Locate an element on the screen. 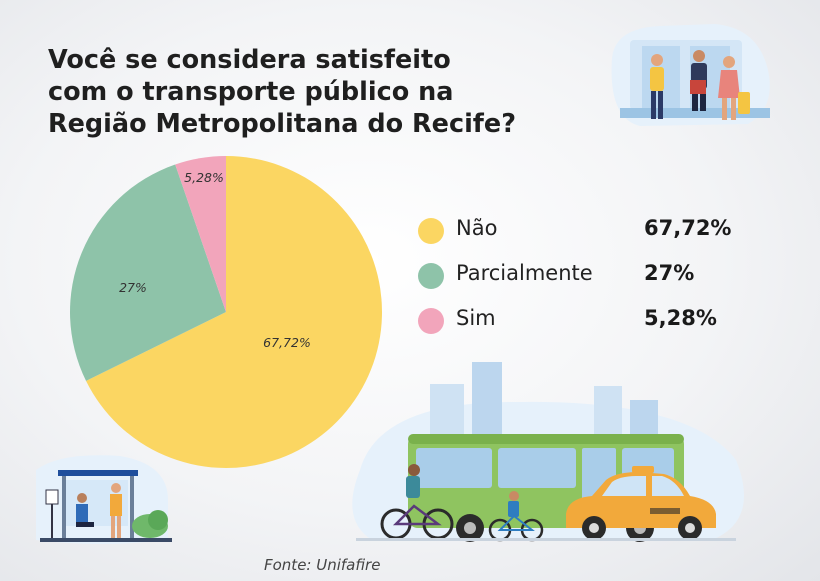 The width and height of the screenshot is (820, 581). source-note: Fonte: Unifafire is located at coordinates (322, 565).